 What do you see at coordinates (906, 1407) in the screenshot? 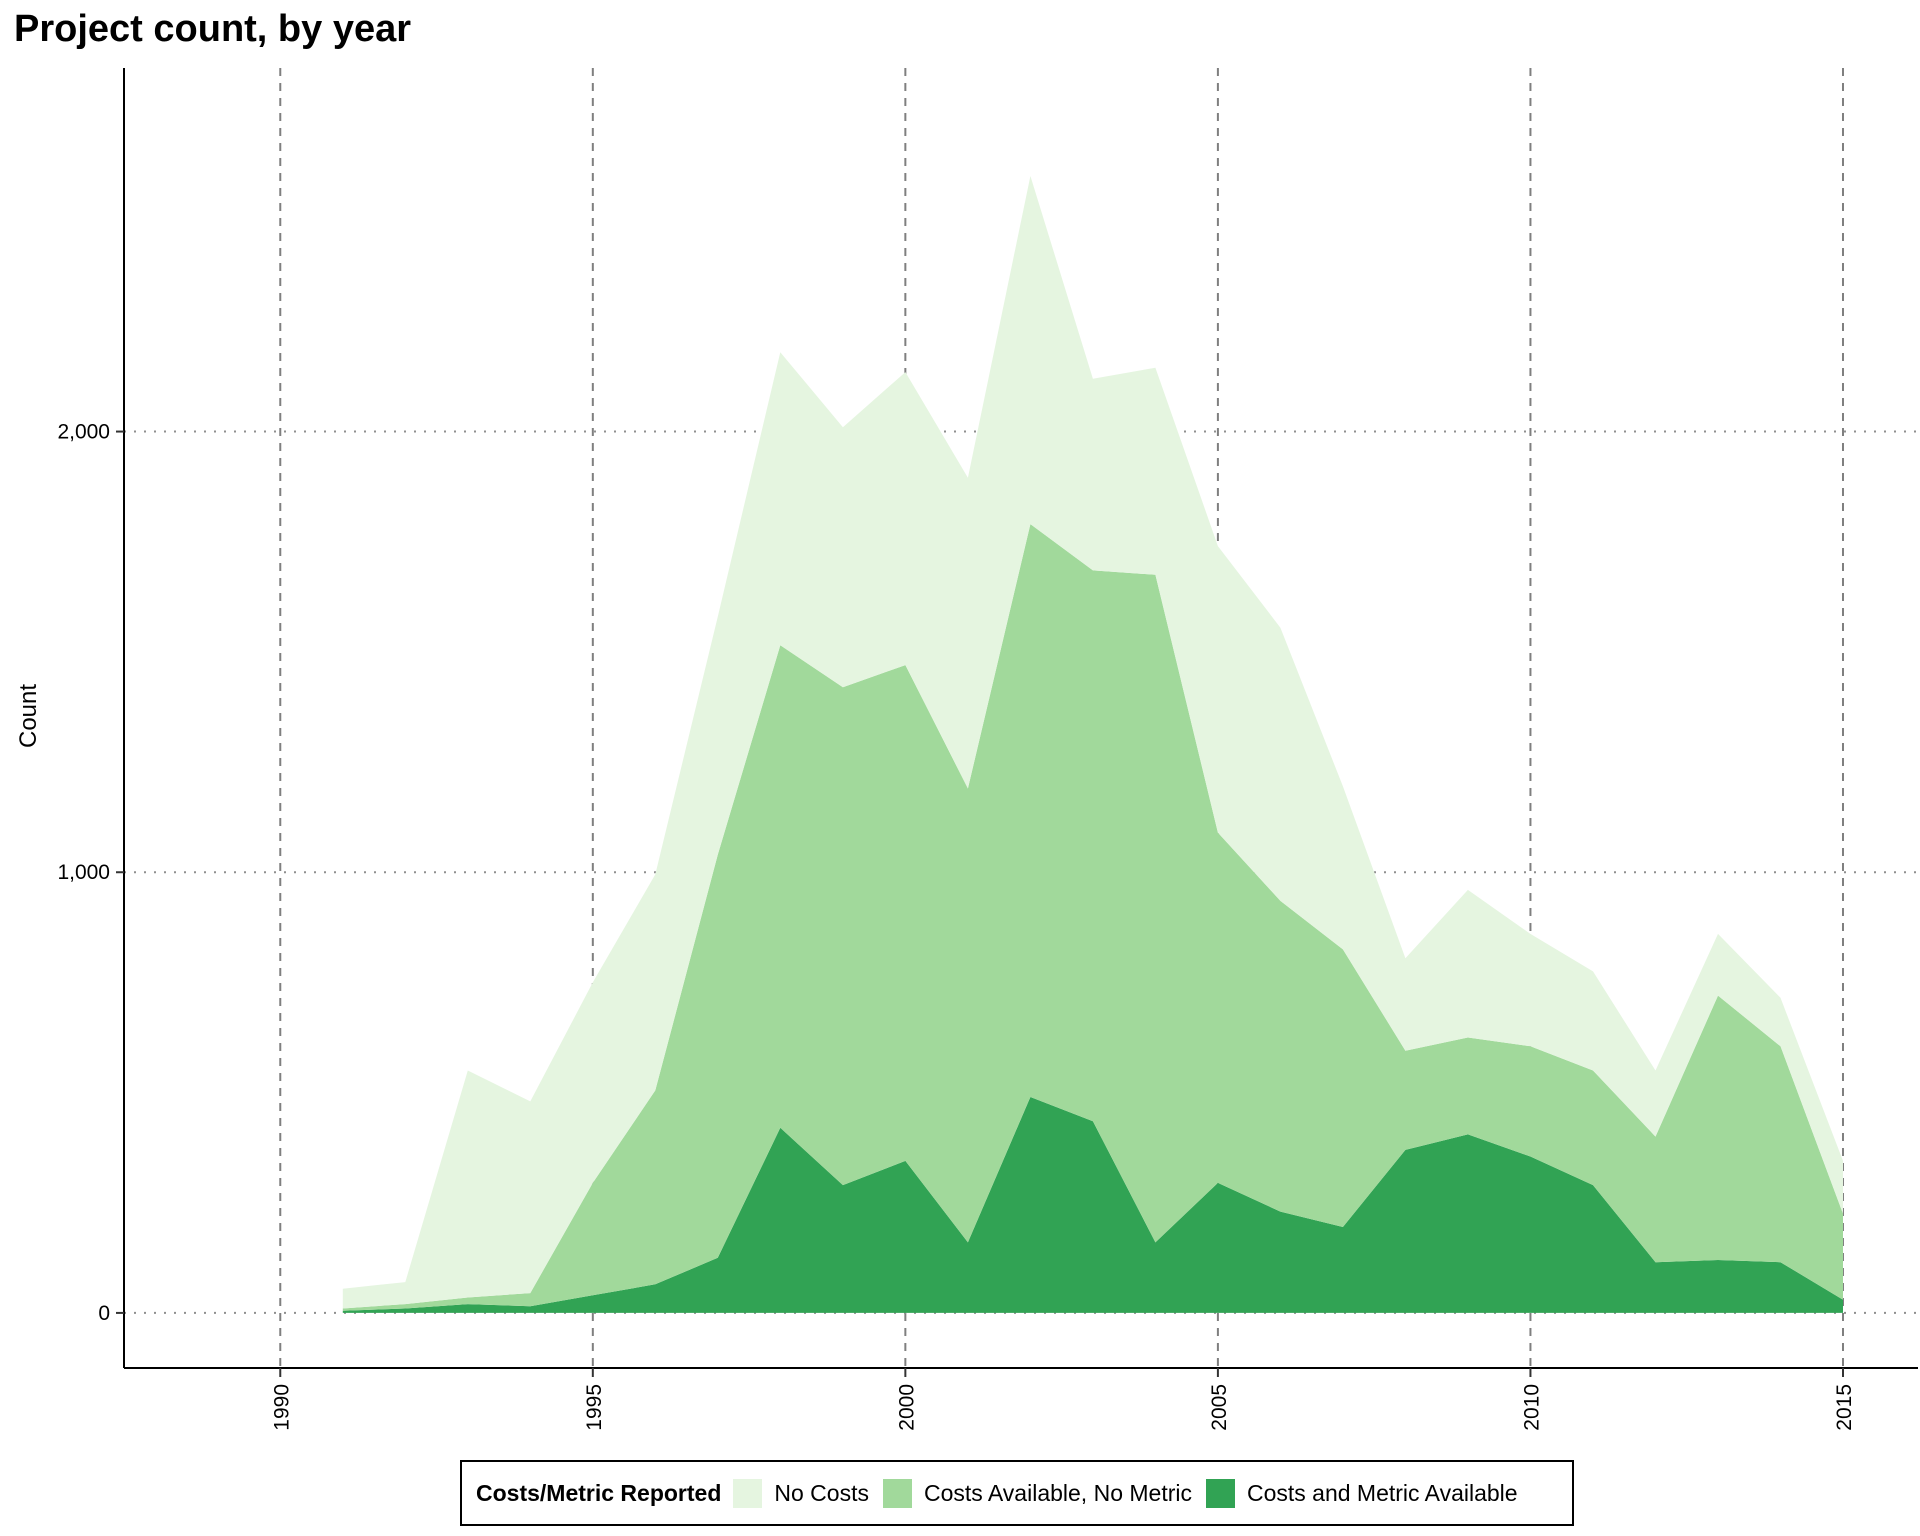
I see `x-tick-label-2000: 2000` at bounding box center [906, 1407].